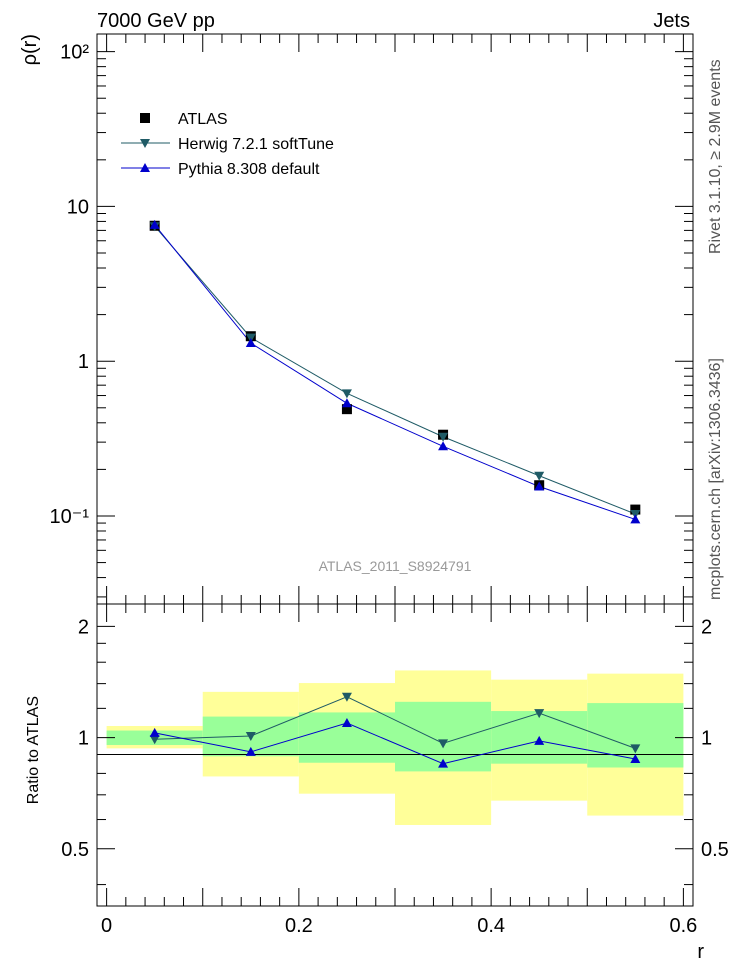 This screenshot has height=972, width=746. What do you see at coordinates (83, 362) in the screenshot?
I see `main-y-tick-label: 1` at bounding box center [83, 362].